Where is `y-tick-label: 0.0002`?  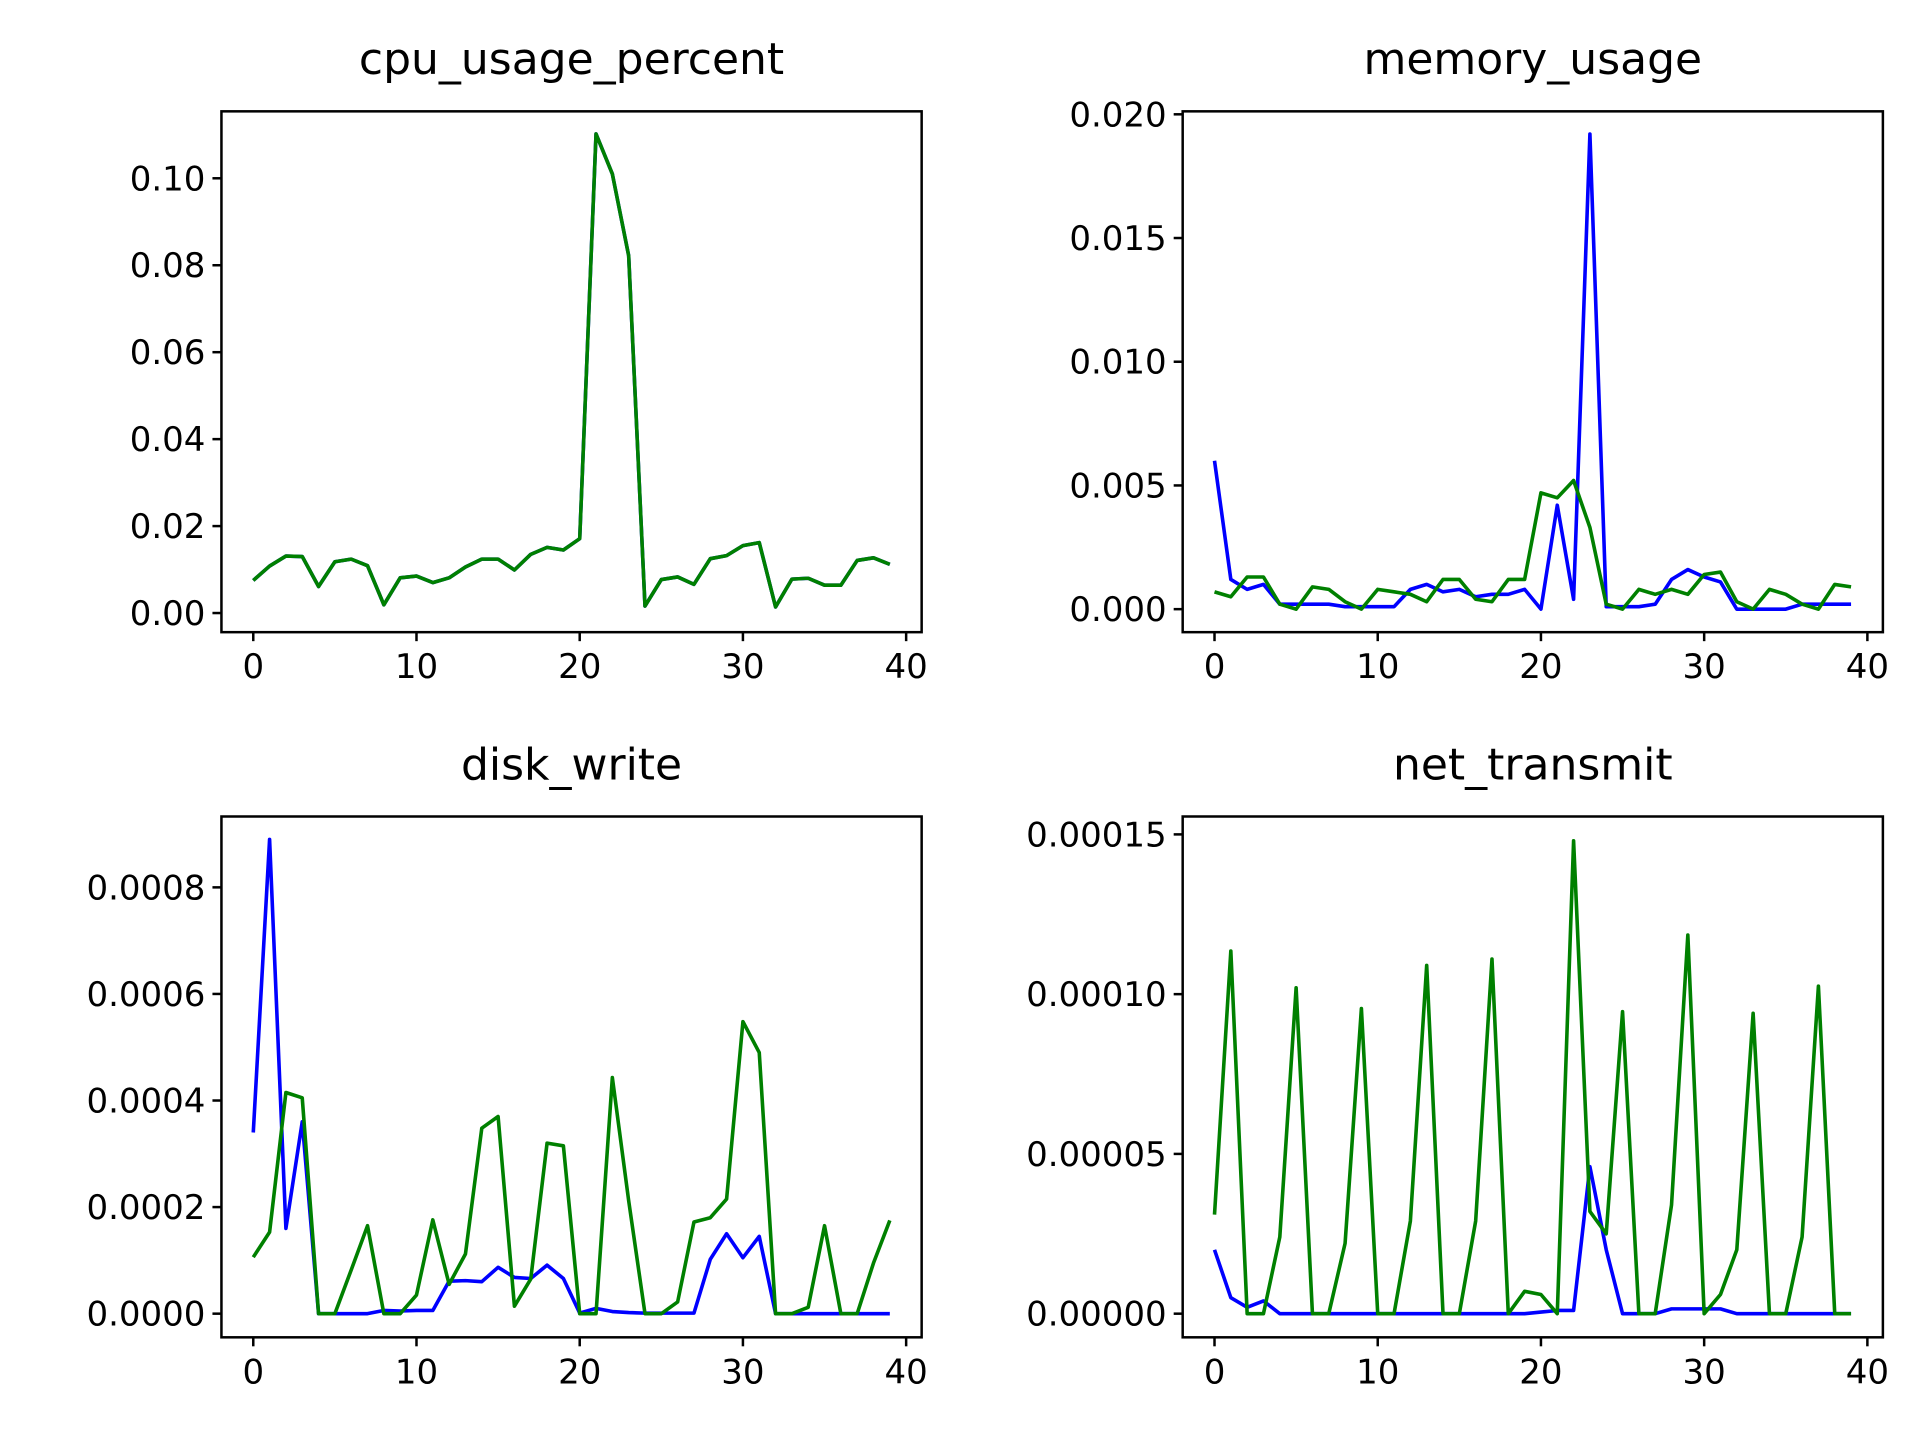 y-tick-label: 0.0002 is located at coordinates (145, 1208).